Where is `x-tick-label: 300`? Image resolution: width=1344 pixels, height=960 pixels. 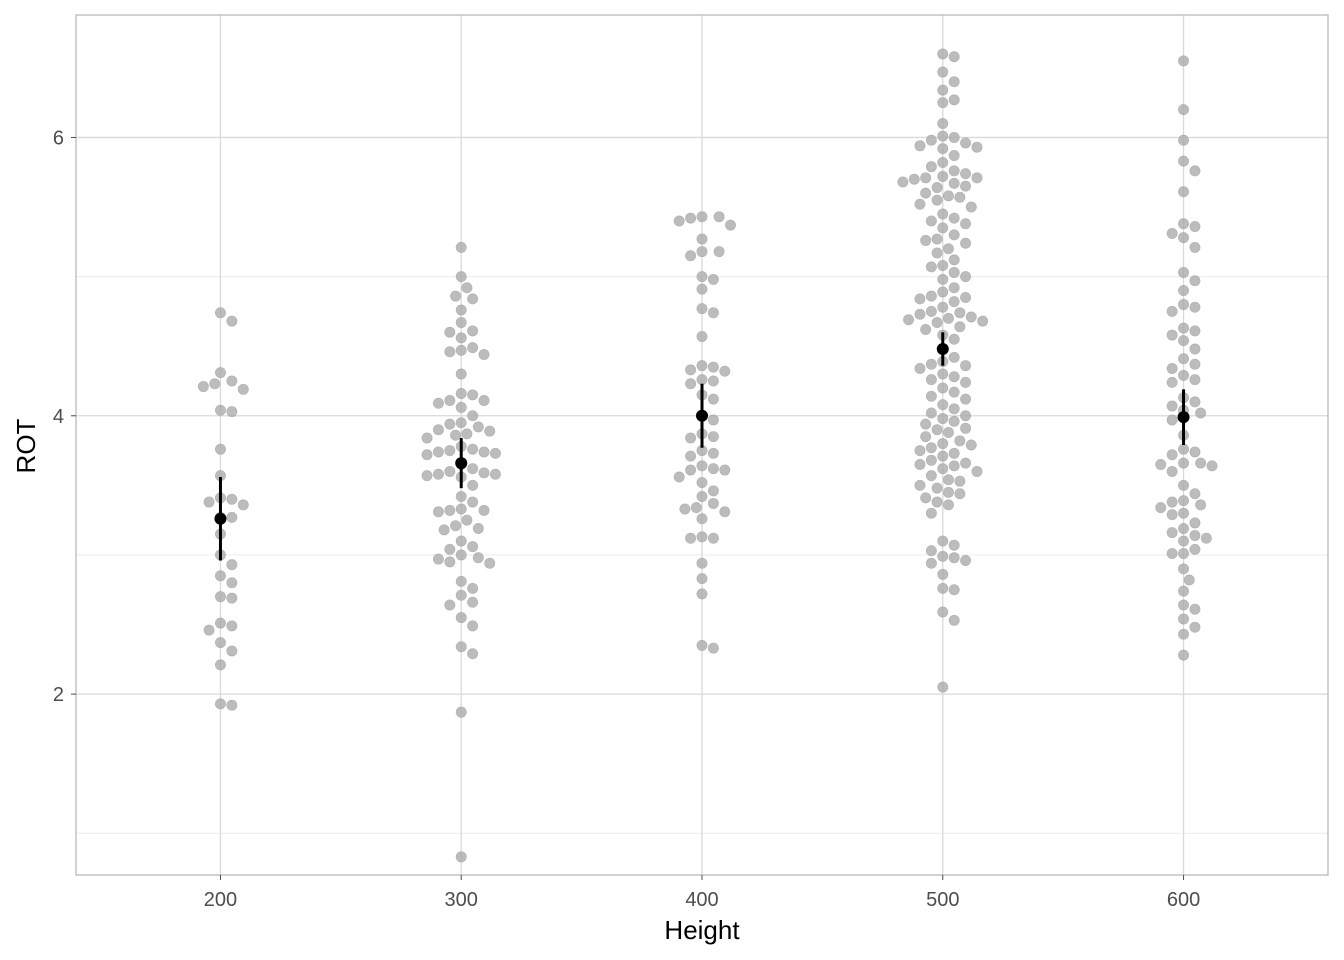
x-tick-label: 300 is located at coordinates (461, 900).